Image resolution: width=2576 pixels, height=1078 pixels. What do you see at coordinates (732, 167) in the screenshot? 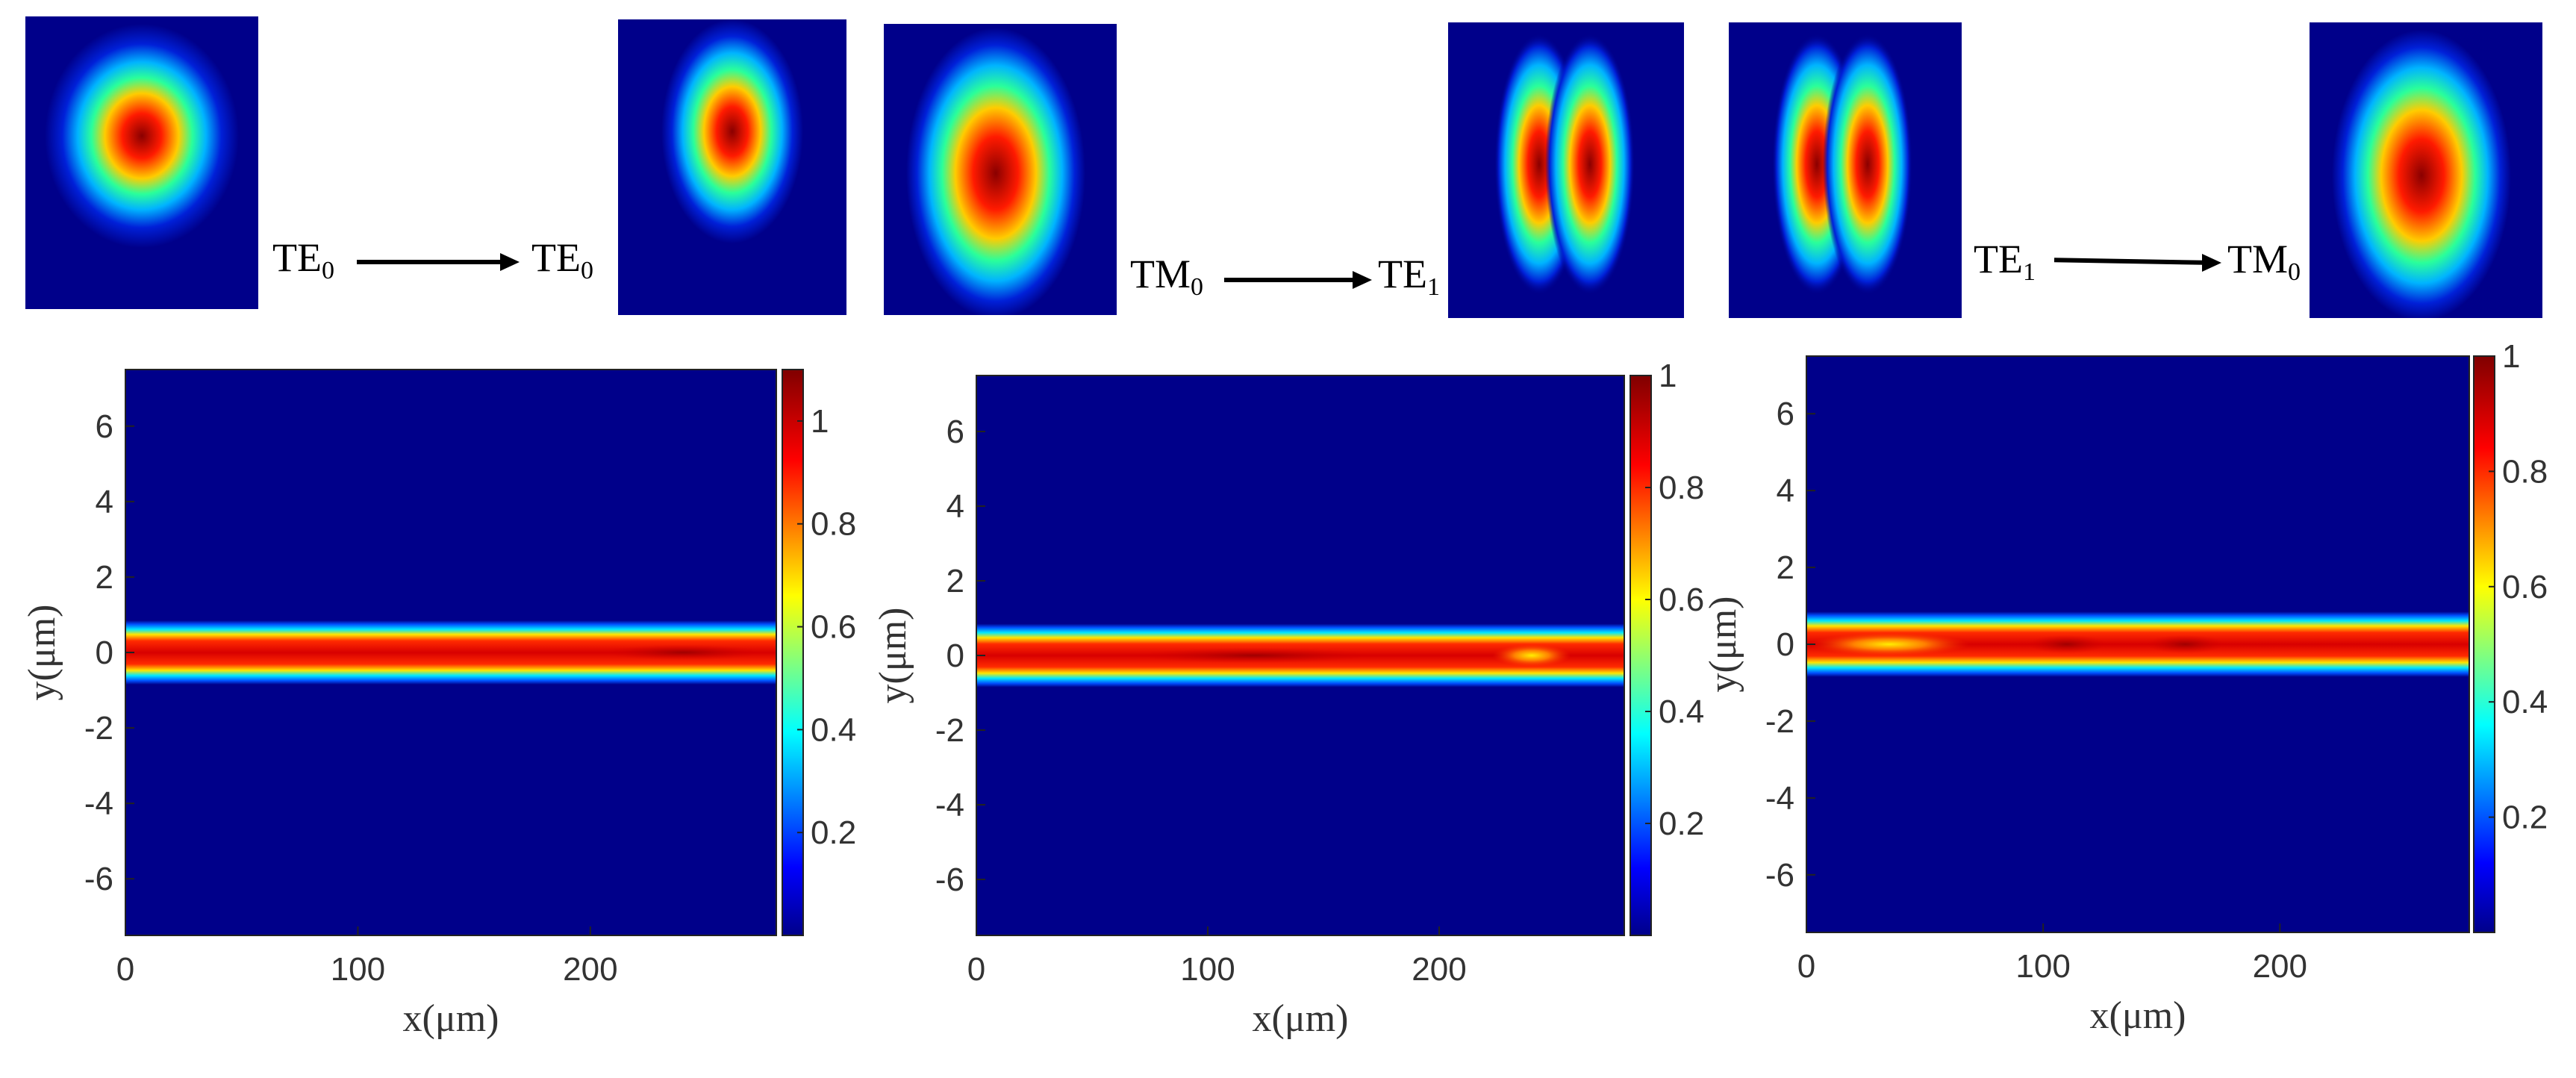
I see `mode-profile-te0-out` at bounding box center [732, 167].